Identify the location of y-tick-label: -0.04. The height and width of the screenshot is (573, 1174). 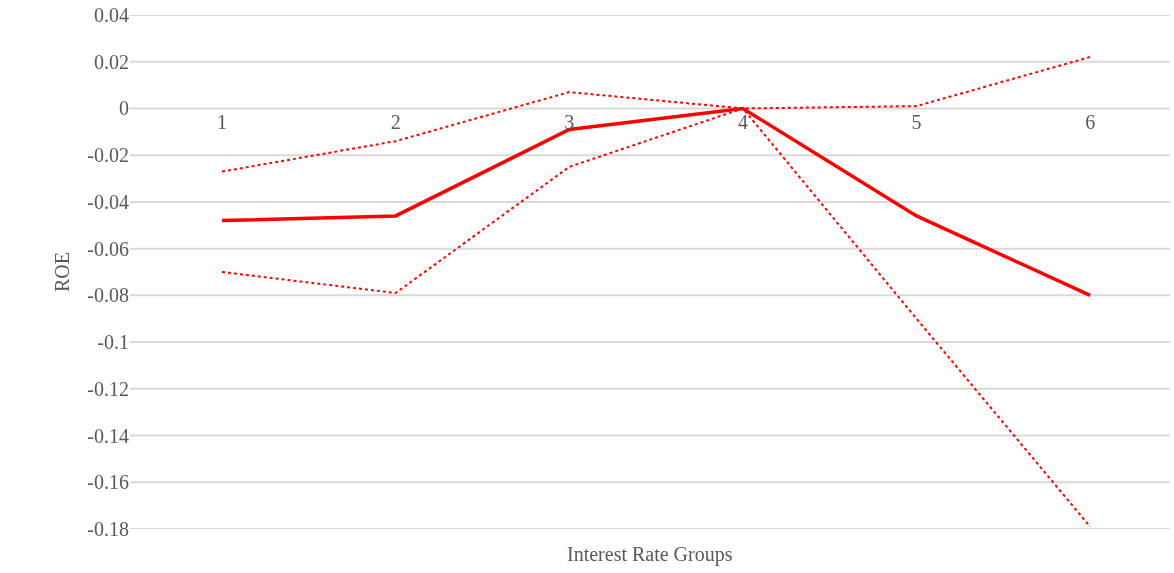
(108, 201).